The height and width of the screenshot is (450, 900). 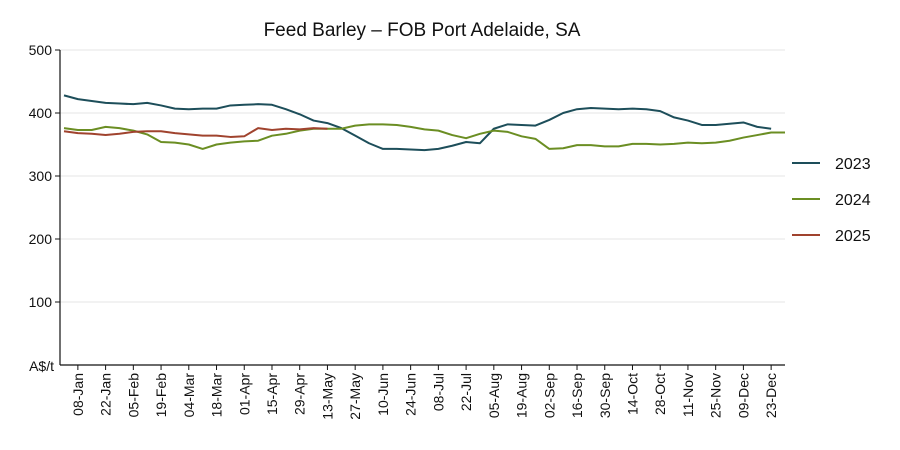 What do you see at coordinates (688, 395) in the screenshot?
I see `x-tick-label: 11-Nov` at bounding box center [688, 395].